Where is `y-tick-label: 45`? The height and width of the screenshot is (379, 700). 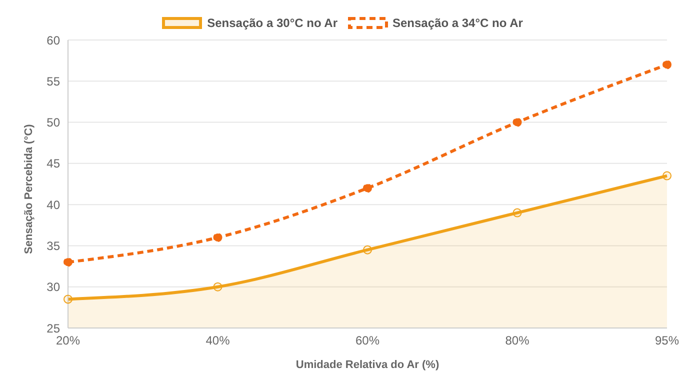 y-tick-label: 45 is located at coordinates (53, 163).